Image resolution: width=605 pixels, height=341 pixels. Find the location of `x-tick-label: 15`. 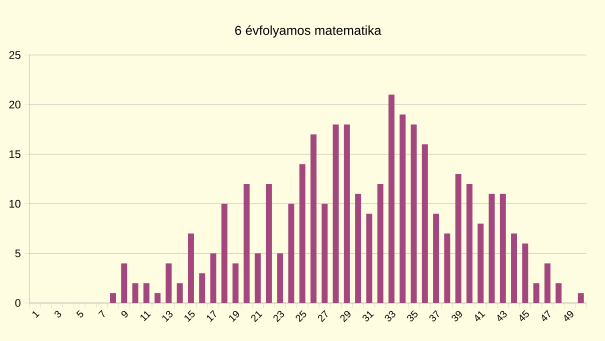

x-tick-label: 15 is located at coordinates (189, 316).